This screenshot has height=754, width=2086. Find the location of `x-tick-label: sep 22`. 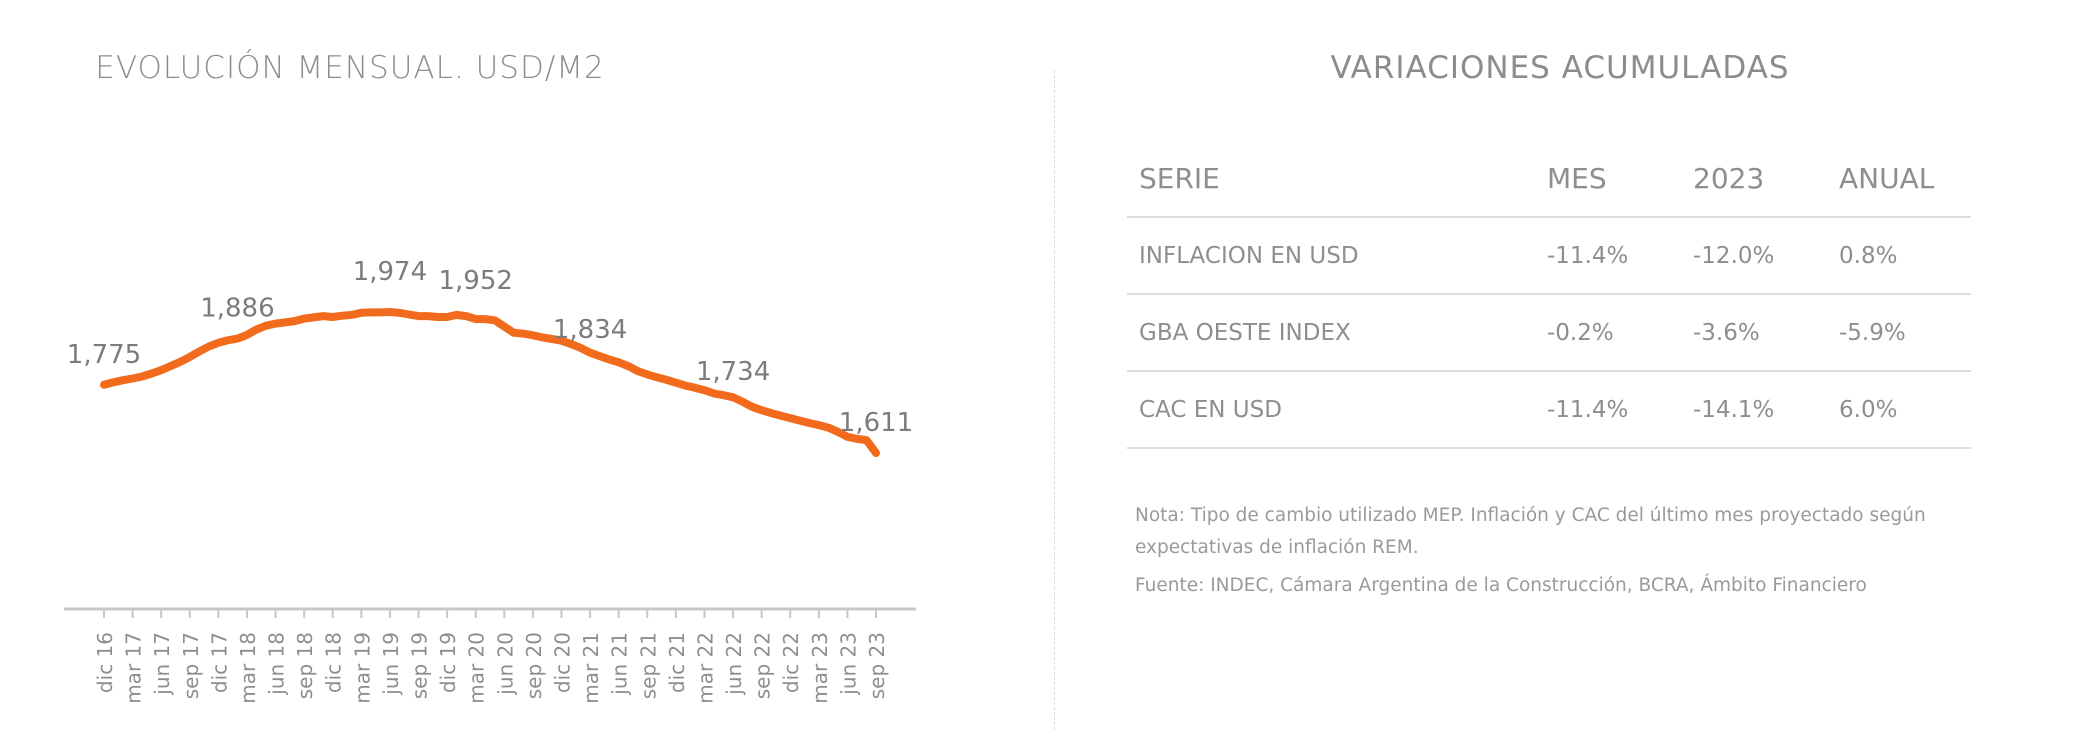

x-tick-label: sep 22 is located at coordinates (763, 665).